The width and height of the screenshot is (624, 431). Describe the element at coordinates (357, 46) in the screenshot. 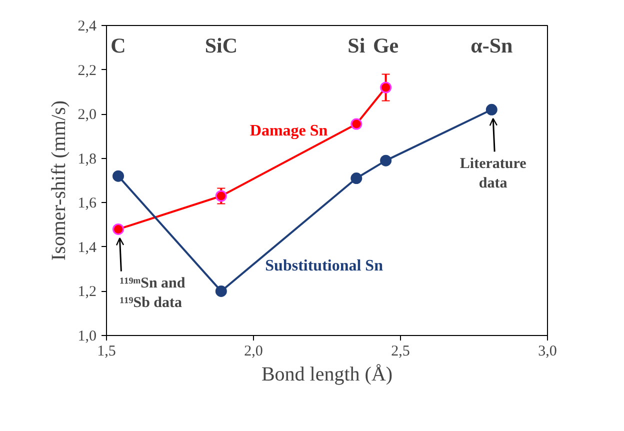

I see `annotation: Si` at that location.